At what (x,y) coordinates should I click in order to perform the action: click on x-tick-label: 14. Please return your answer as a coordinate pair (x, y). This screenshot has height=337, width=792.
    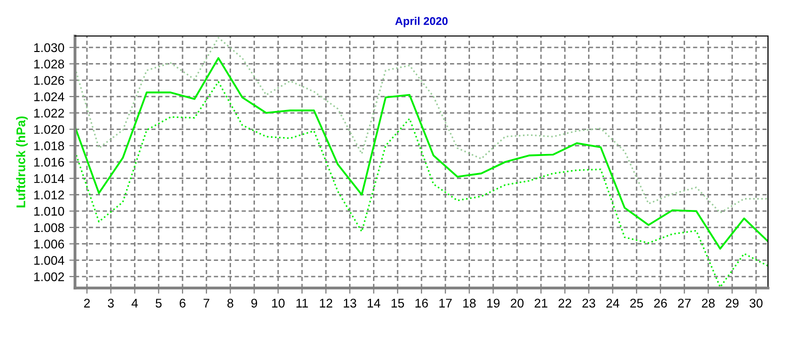
    Looking at the image, I should click on (374, 303).